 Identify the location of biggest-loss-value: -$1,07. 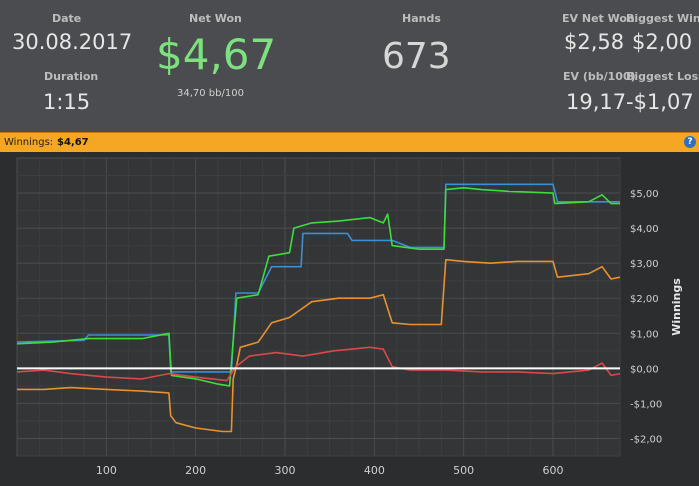
(660, 102).